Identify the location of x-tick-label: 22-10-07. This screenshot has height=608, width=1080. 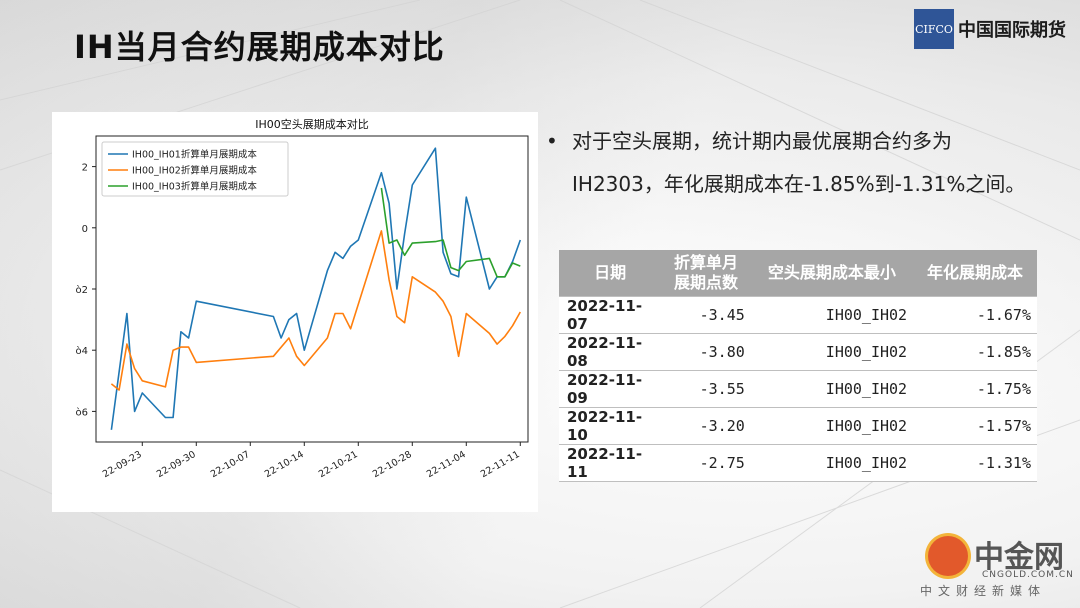
(230, 464).